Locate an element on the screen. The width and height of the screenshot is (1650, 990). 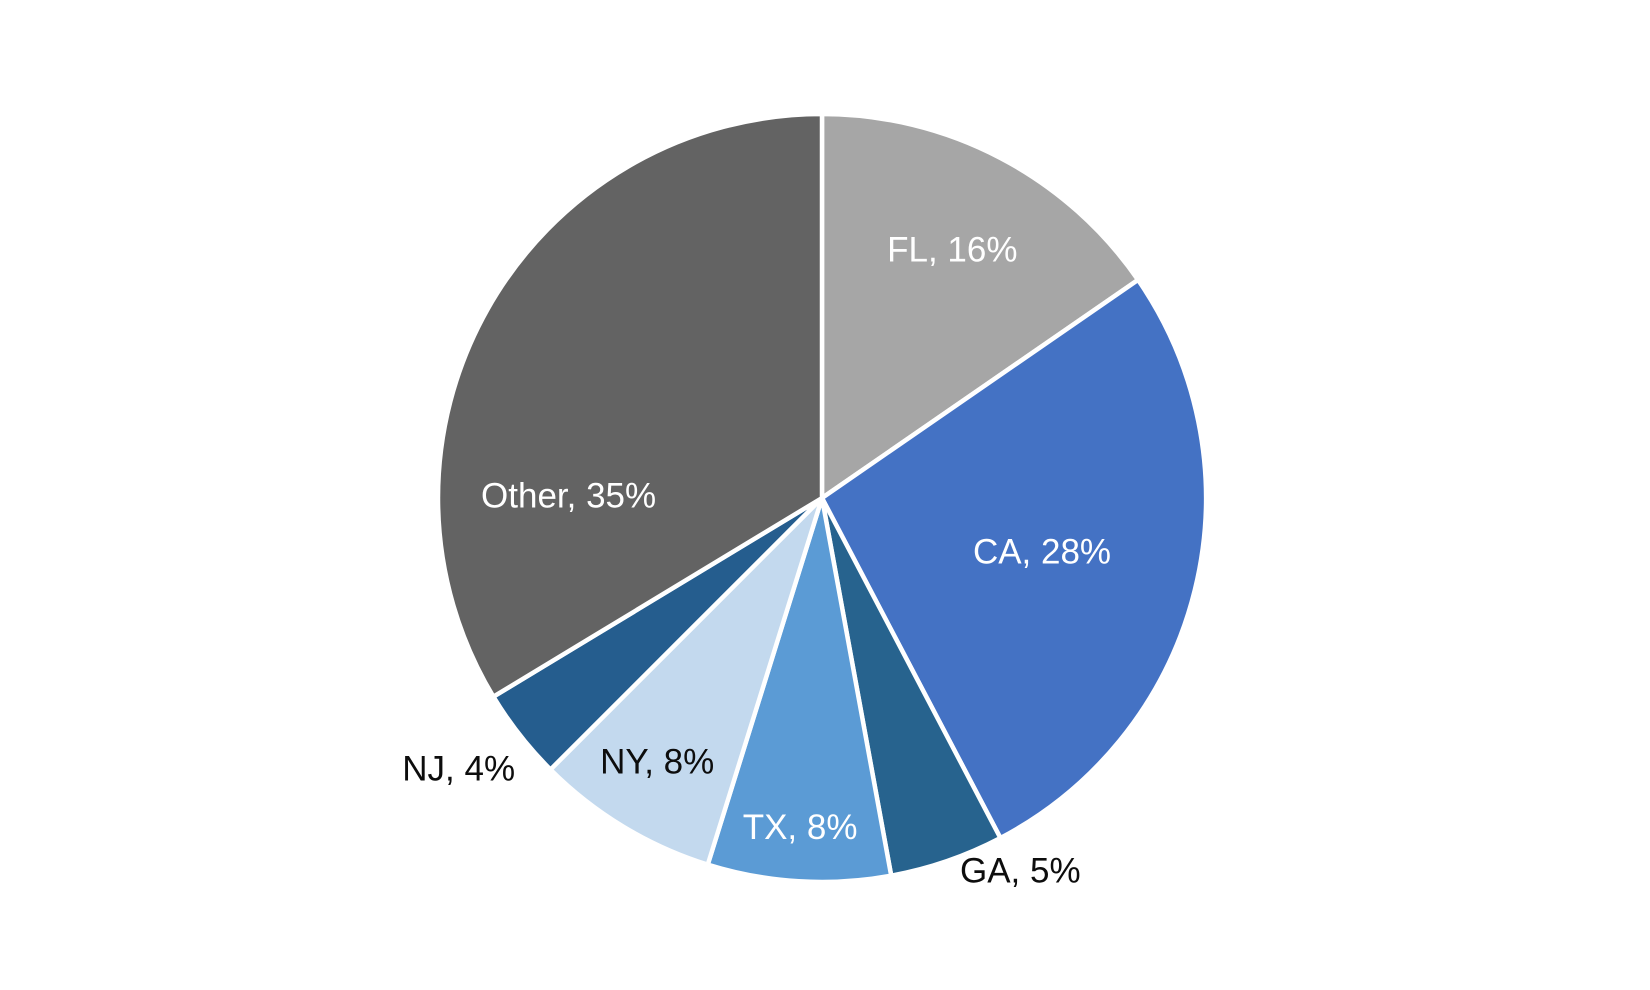
pie-slice-ny is located at coordinates (686, 681).